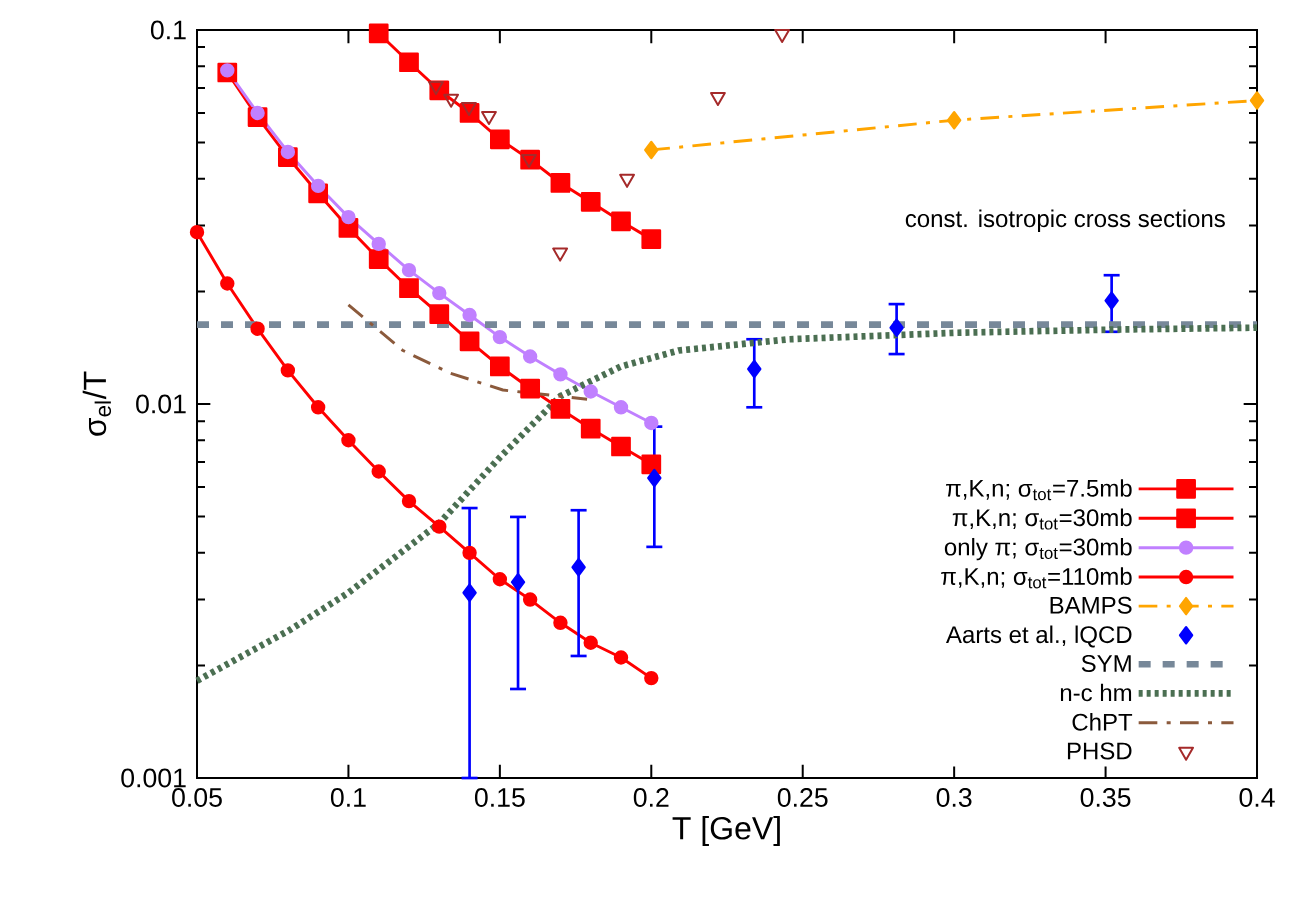 This screenshot has width=1292, height=901. Describe the element at coordinates (1105, 797) in the screenshot. I see `x-tick-label: 0.35` at that location.